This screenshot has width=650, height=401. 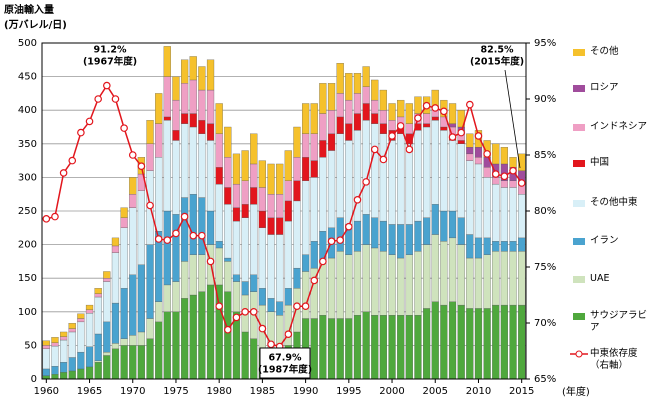 What do you see at coordinates (110, 50) in the screenshot?
I see `annotation: 91.2%` at bounding box center [110, 50].